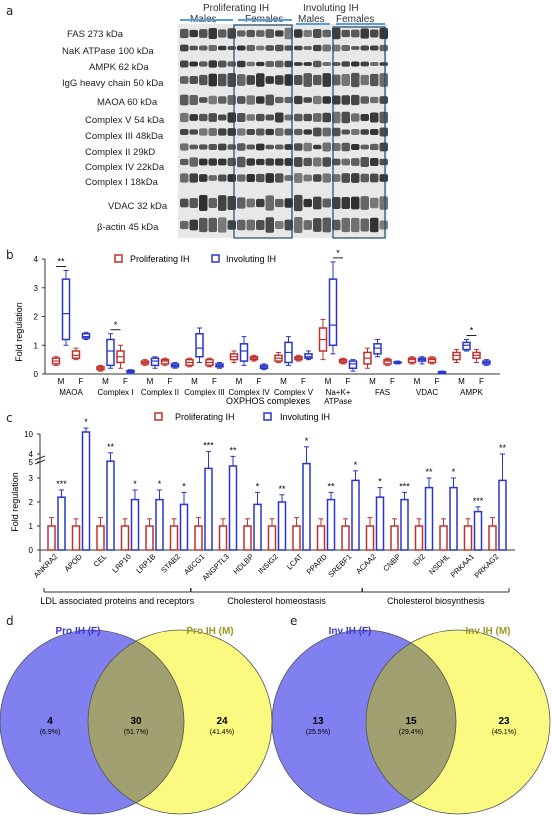  Describe the element at coordinates (205, 417) in the screenshot. I see `legend-proliferating: Proliferating IH` at that location.